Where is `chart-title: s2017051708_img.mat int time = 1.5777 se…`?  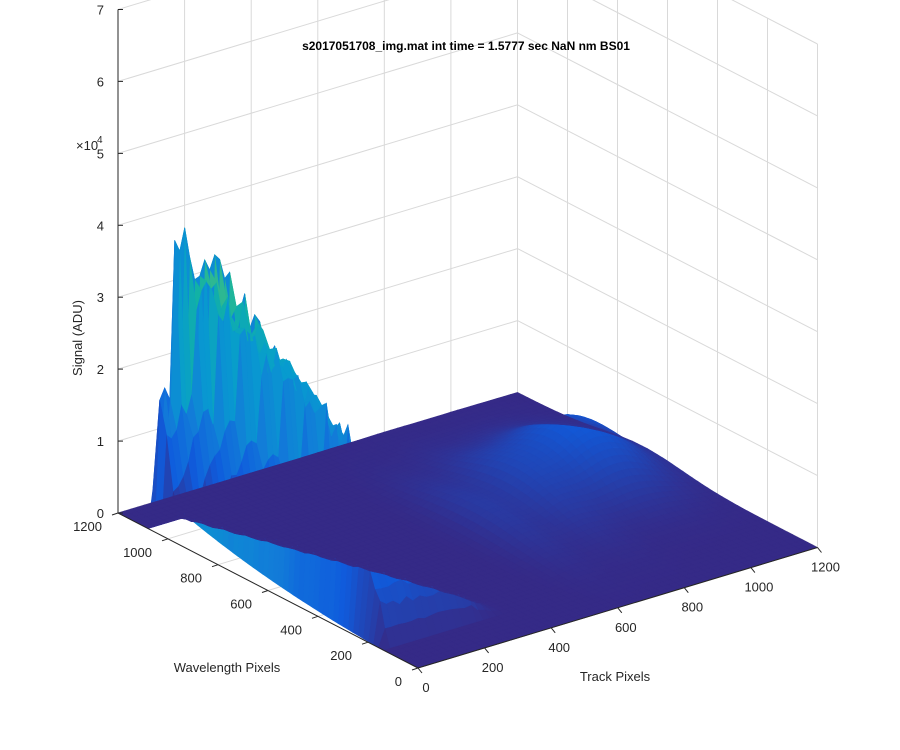
chart-title: s2017051708_img.mat int time = 1.5777 se… is located at coordinates (466, 46).